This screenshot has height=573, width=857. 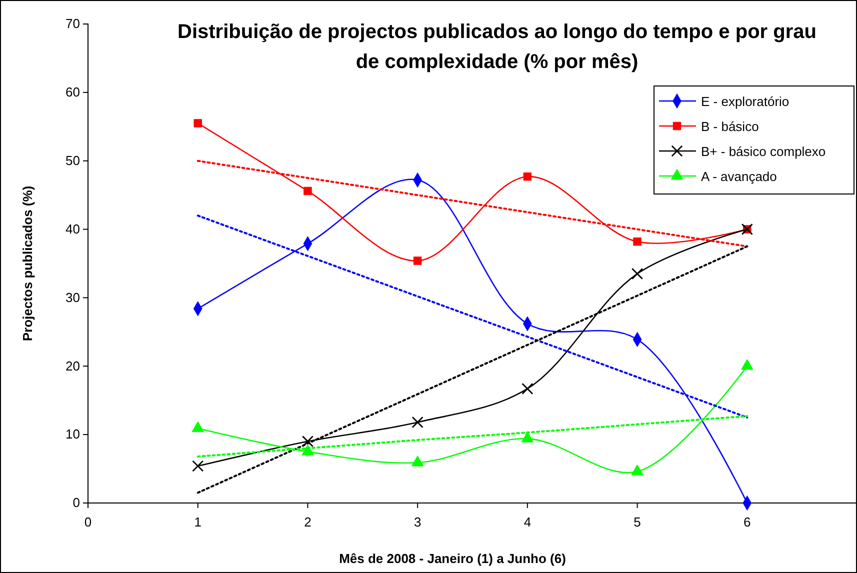 I want to click on y-tick-label: 60, so click(x=73, y=92).